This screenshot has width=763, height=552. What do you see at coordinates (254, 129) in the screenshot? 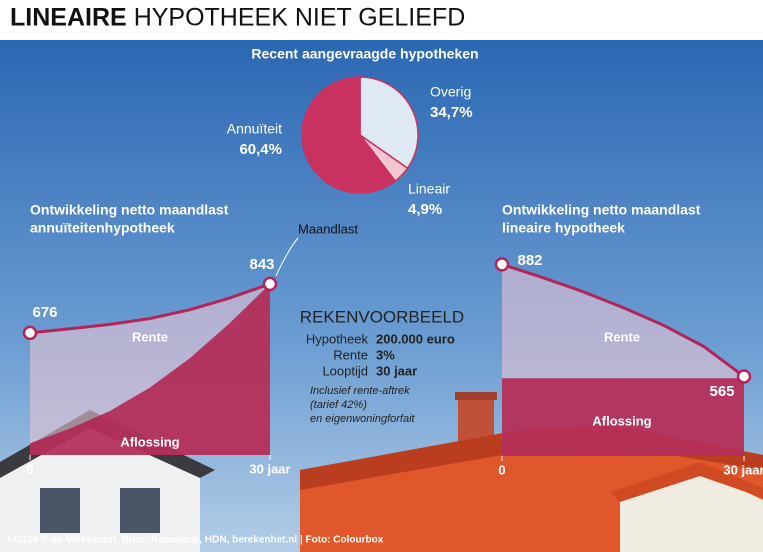
I see `pie-label: Annuïteit` at bounding box center [254, 129].